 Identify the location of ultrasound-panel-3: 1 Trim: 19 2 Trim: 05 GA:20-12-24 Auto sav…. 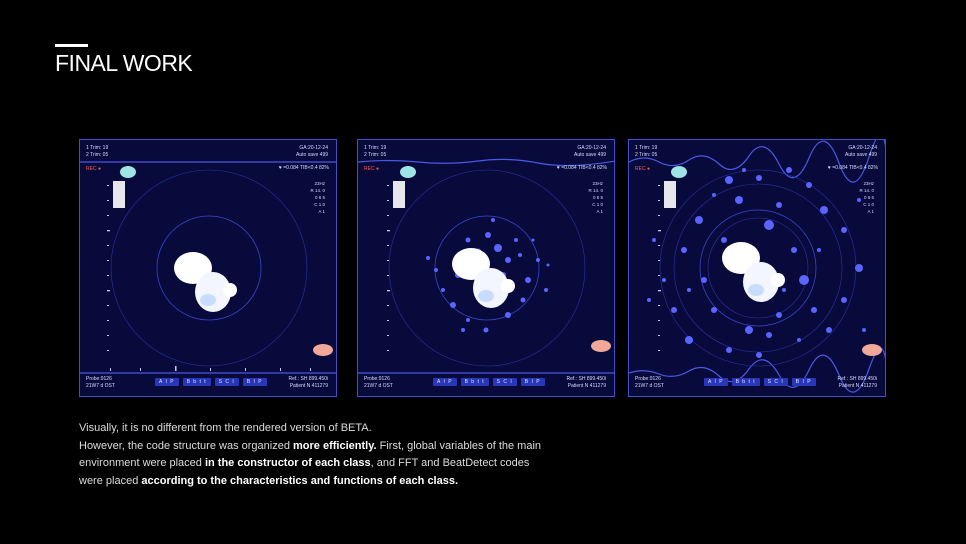
(757, 268).